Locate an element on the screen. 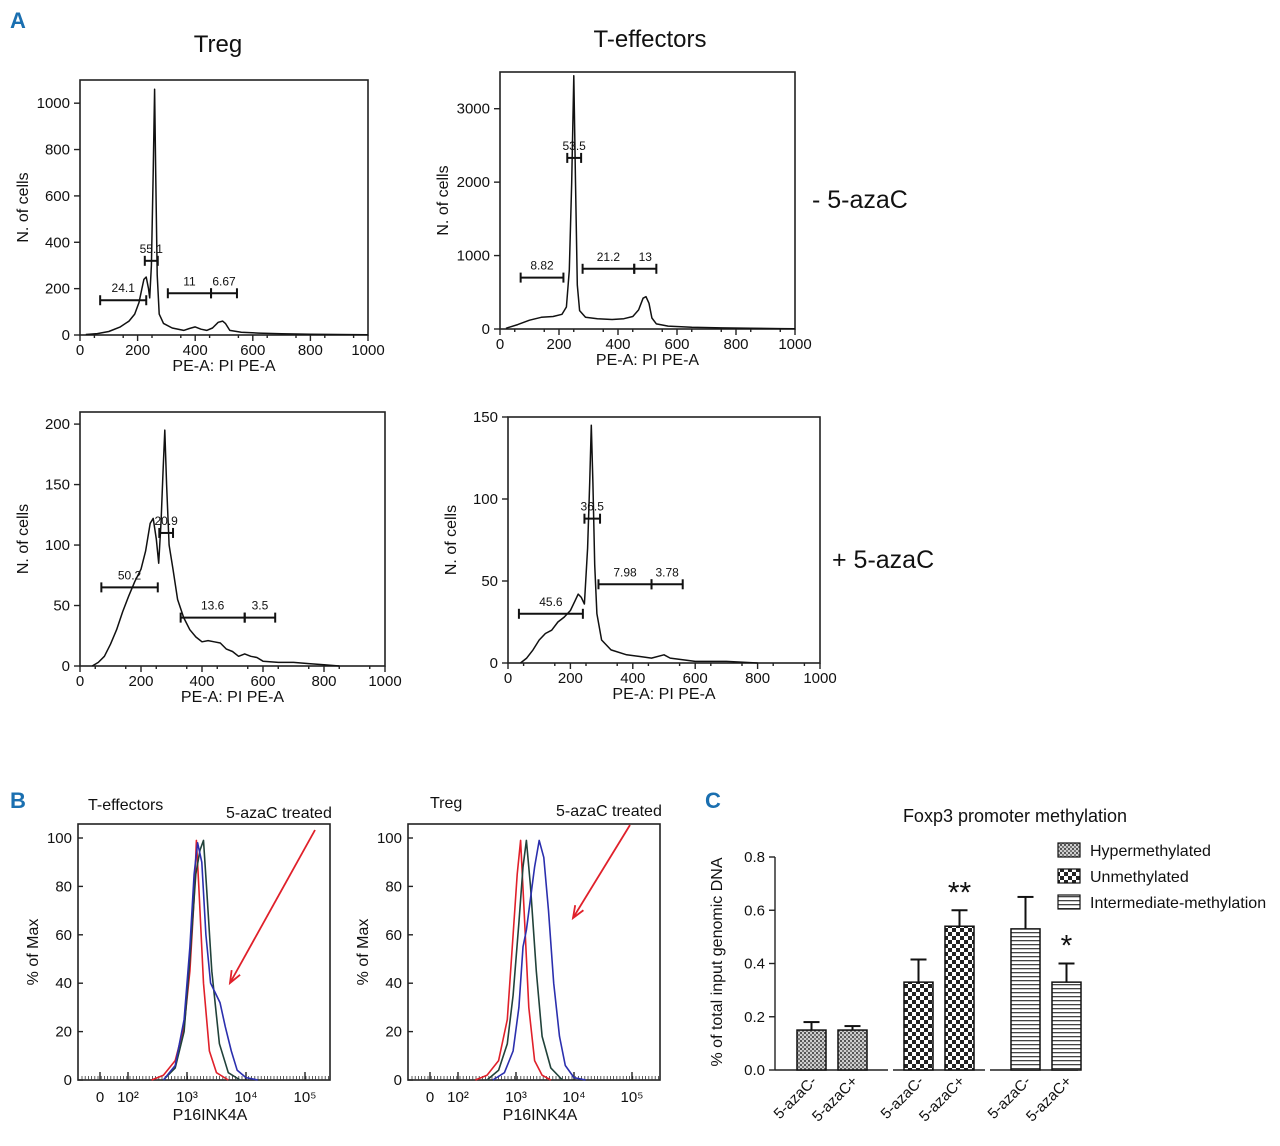 The width and height of the screenshot is (1280, 1146). x-axis-label: P16INK4A is located at coordinates (210, 1115).